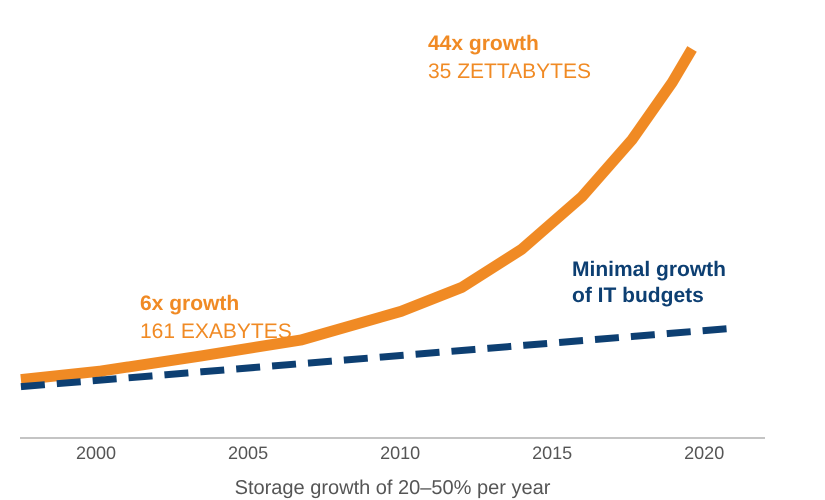 The image size is (825, 500). What do you see at coordinates (400, 452) in the screenshot?
I see `x-tick-label: 2010` at bounding box center [400, 452].